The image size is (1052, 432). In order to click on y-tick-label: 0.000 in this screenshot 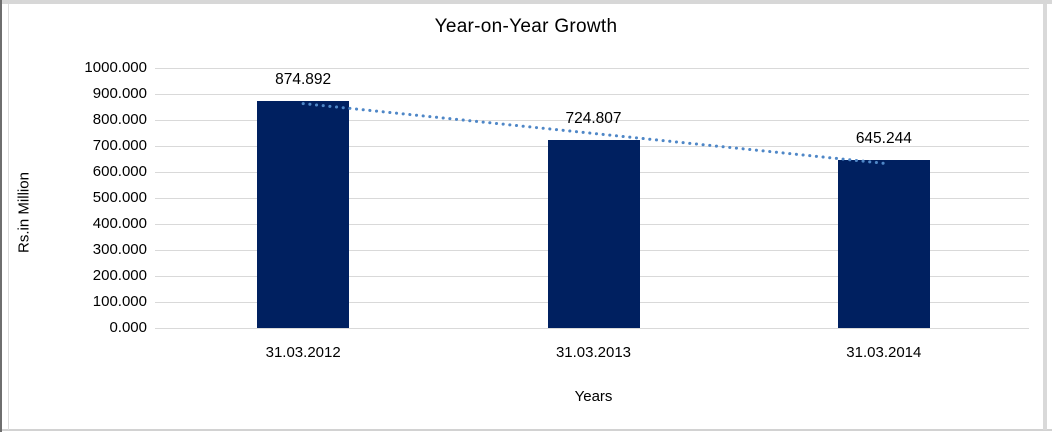, I will do `click(128, 327)`.